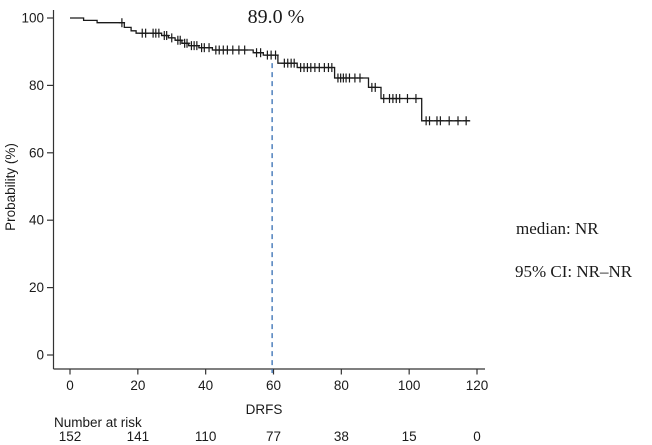 Image resolution: width=652 pixels, height=445 pixels. Describe the element at coordinates (341, 436) in the screenshot. I see `svg-text: 38` at that location.